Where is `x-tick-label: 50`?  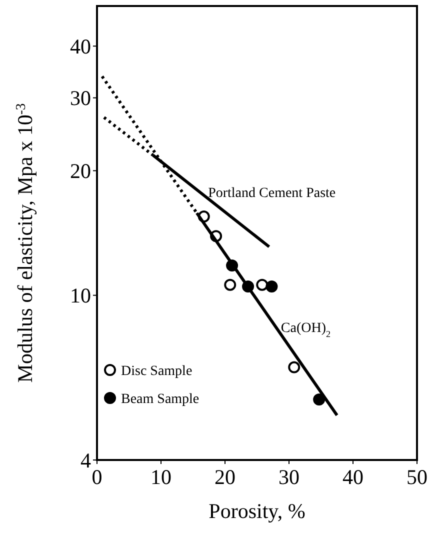
x-tick-label: 50 is located at coordinates (417, 477).